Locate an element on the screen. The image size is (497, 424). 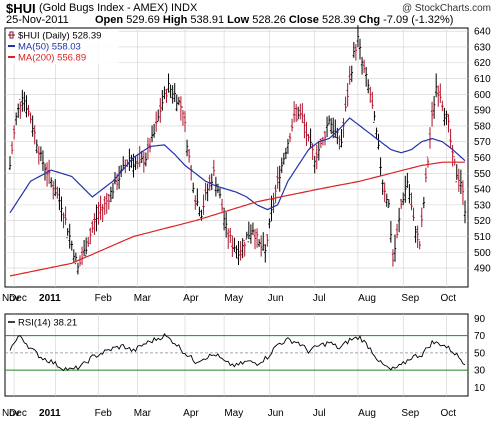
rsi-x-tick-label: Apr is located at coordinates (191, 413).